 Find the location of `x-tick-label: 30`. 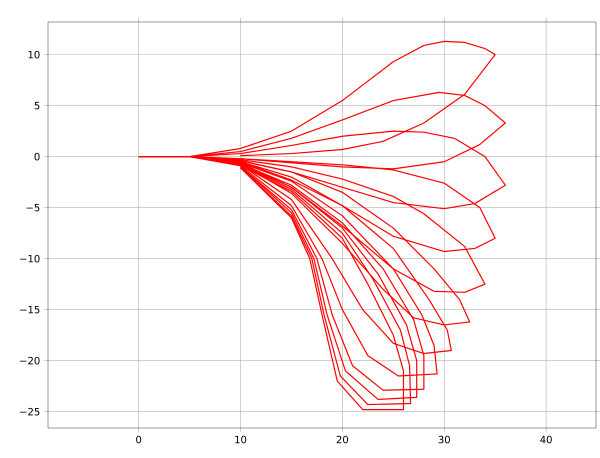

x-tick-label: 30 is located at coordinates (444, 440).